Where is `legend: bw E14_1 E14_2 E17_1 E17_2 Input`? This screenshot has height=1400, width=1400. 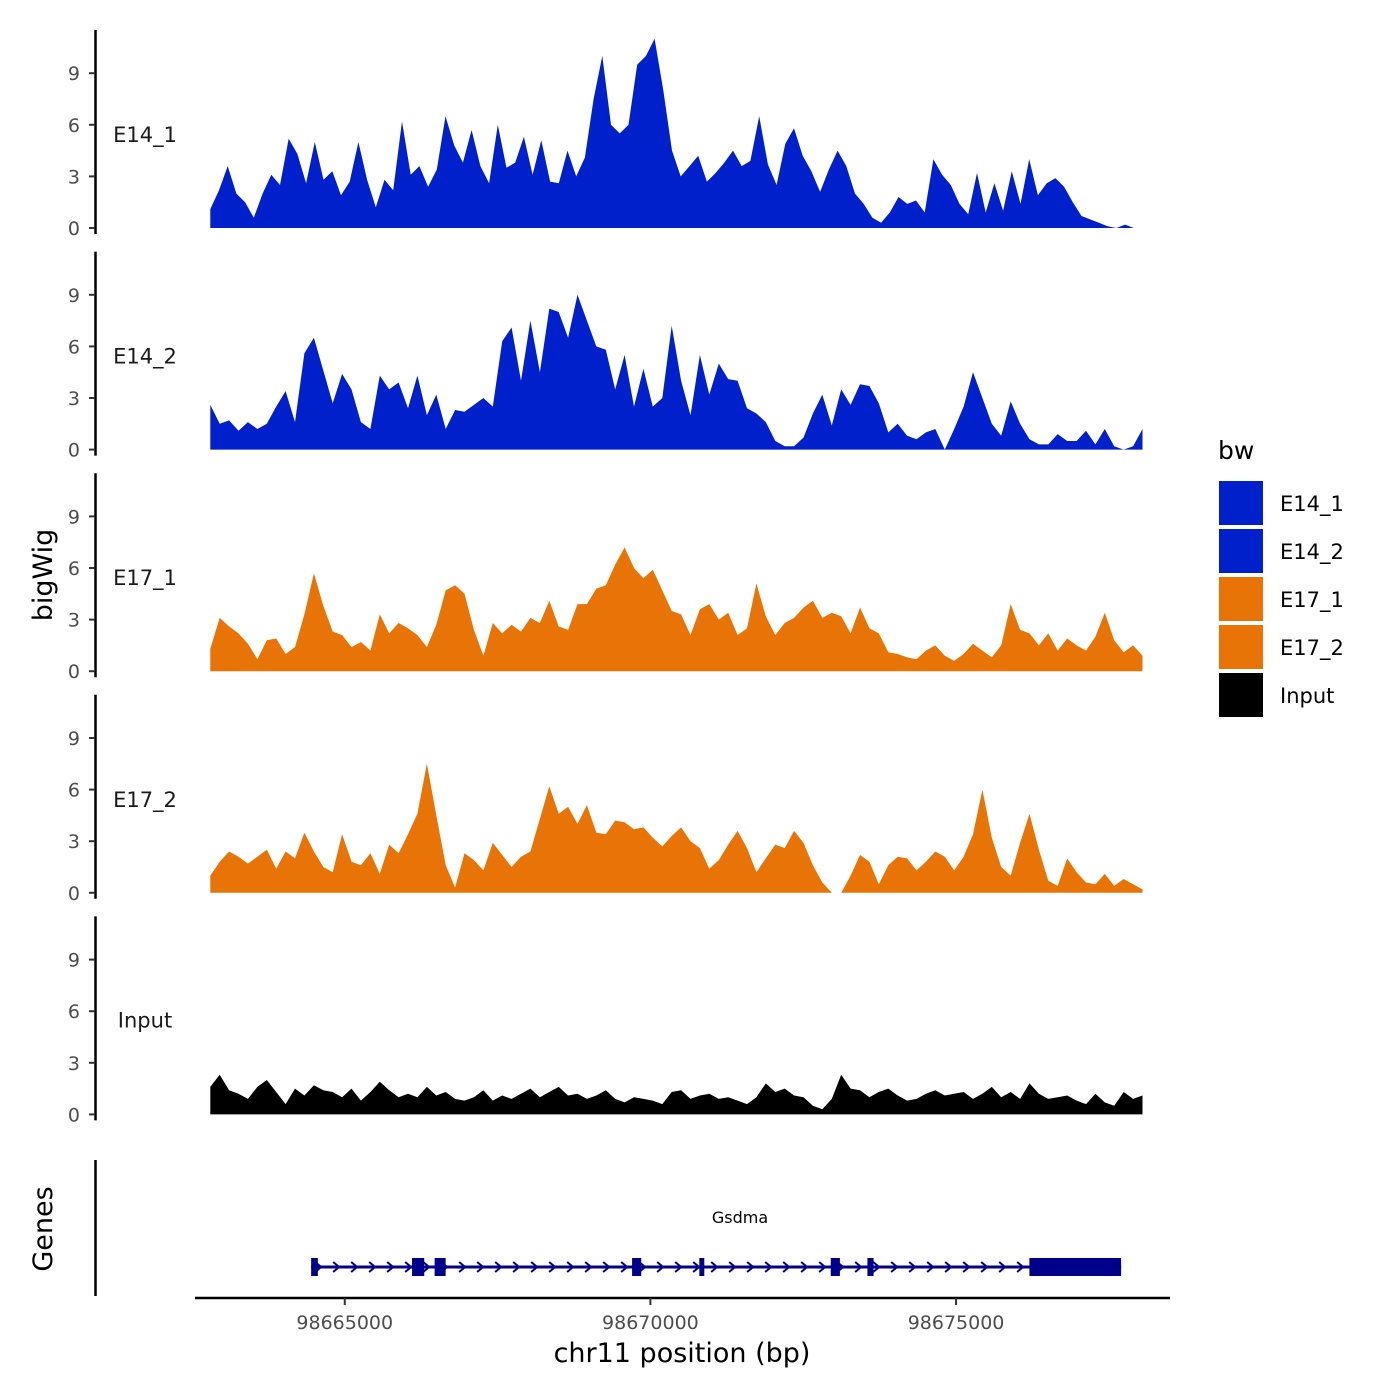 legend: bw E14_1 E14_2 E17_1 E17_2 Input is located at coordinates (1280, 577).